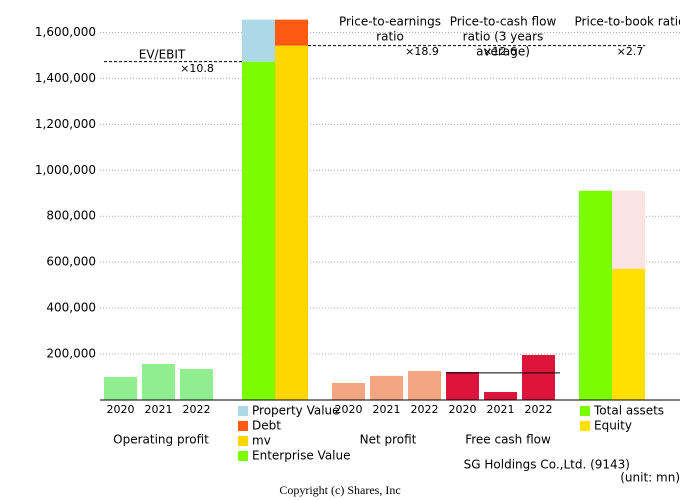 The height and width of the screenshot is (500, 680). I want to click on legend-label: Equity, so click(613, 426).